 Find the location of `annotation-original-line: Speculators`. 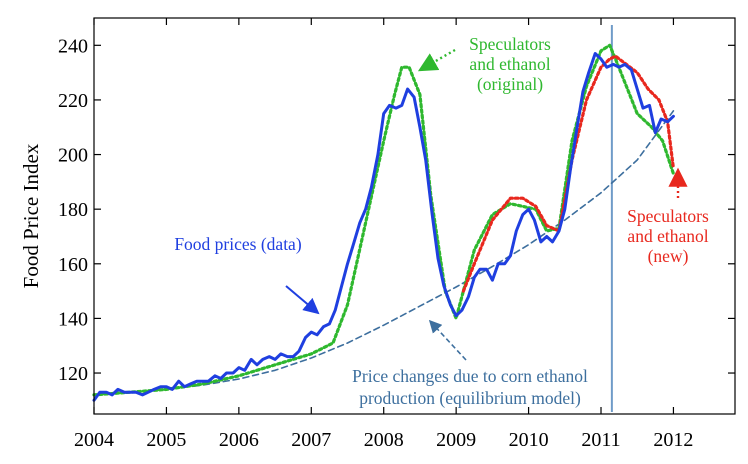

annotation-original-line: Speculators is located at coordinates (510, 44).